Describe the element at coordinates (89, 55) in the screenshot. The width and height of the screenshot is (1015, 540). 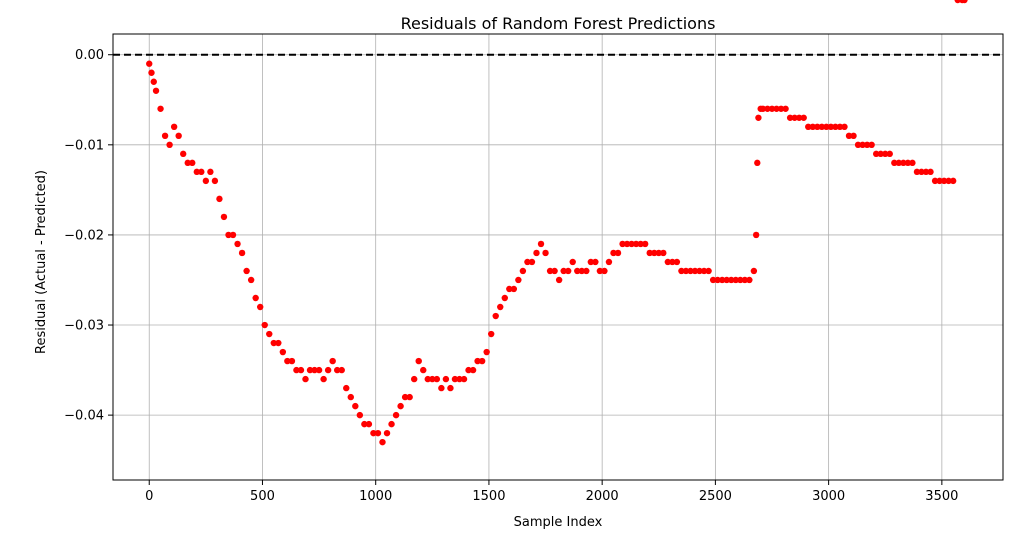
I see `y-tick-label: 0.00` at that location.